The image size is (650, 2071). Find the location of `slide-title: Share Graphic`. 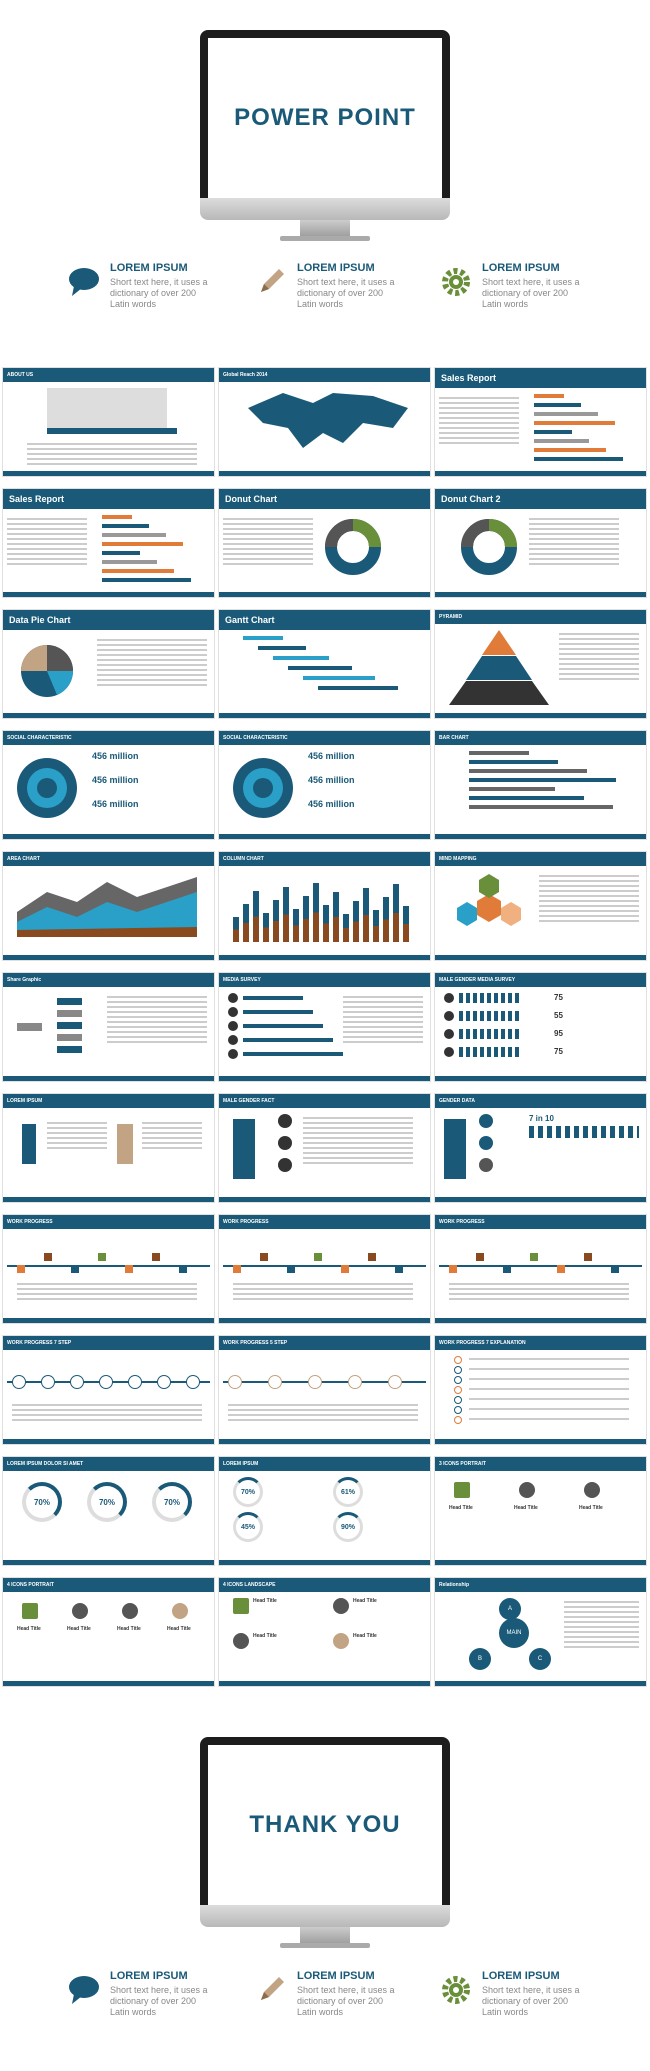

slide-title: Share Graphic is located at coordinates (108, 980).